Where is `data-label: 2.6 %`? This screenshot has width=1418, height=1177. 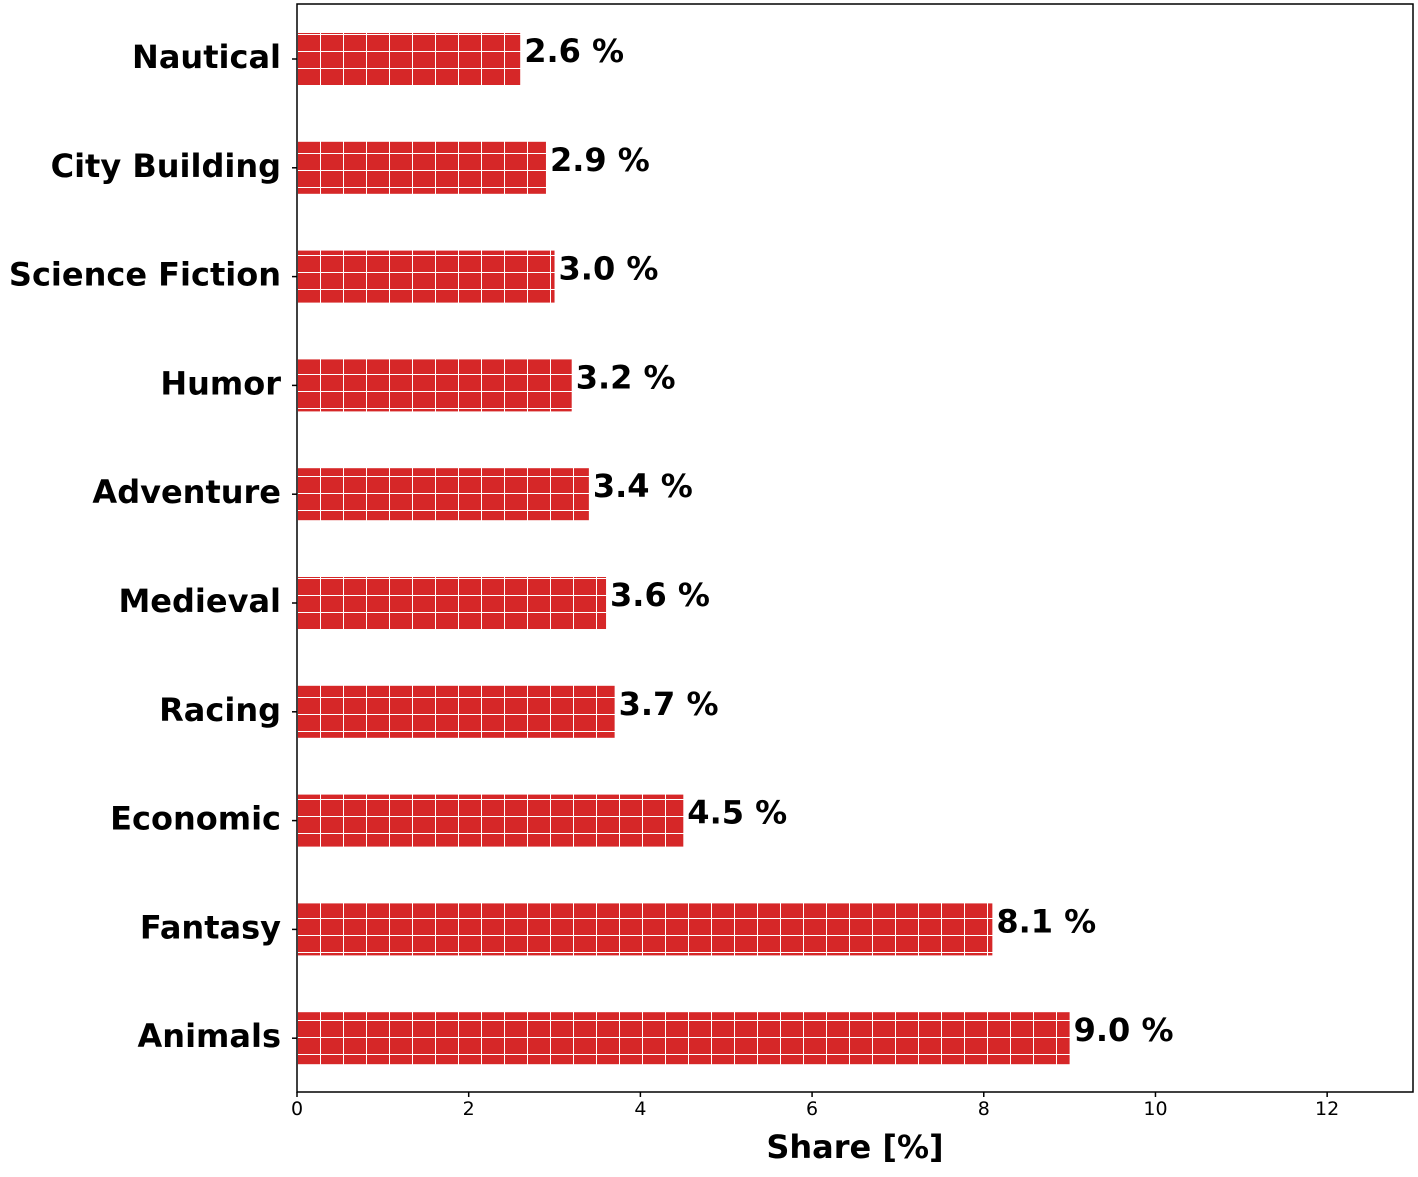 data-label: 2.6 % is located at coordinates (574, 51).